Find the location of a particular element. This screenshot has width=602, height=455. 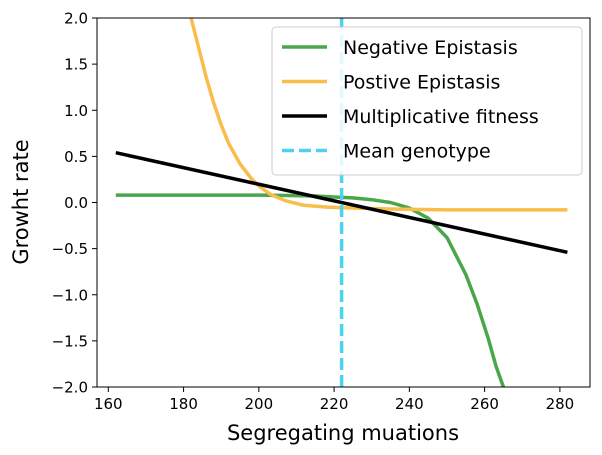

y-tick-label: 2.0 is located at coordinates (76, 19).